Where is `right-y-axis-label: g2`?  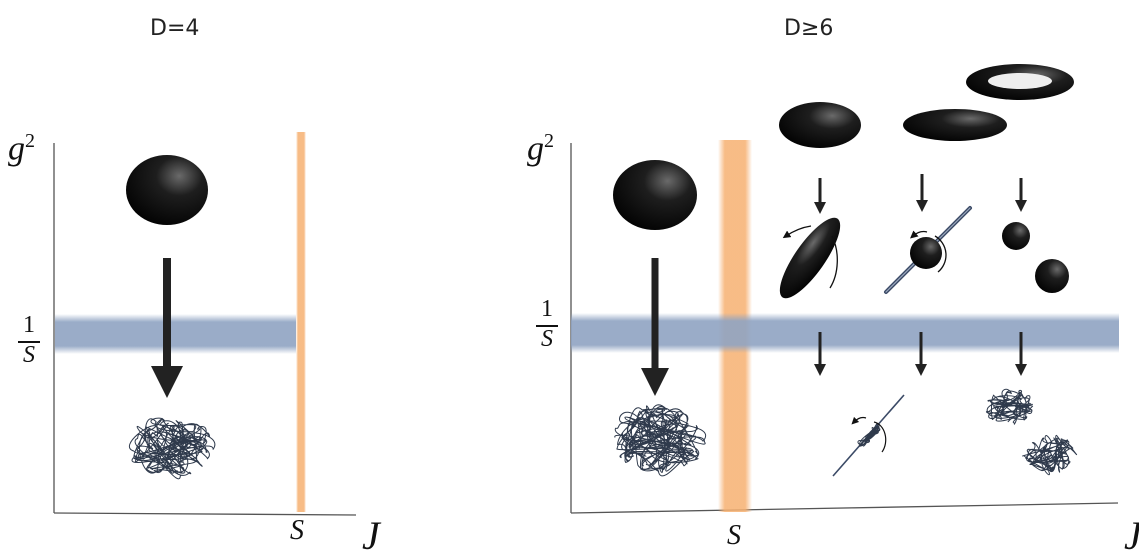 right-y-axis-label: g2 is located at coordinates (540, 149).